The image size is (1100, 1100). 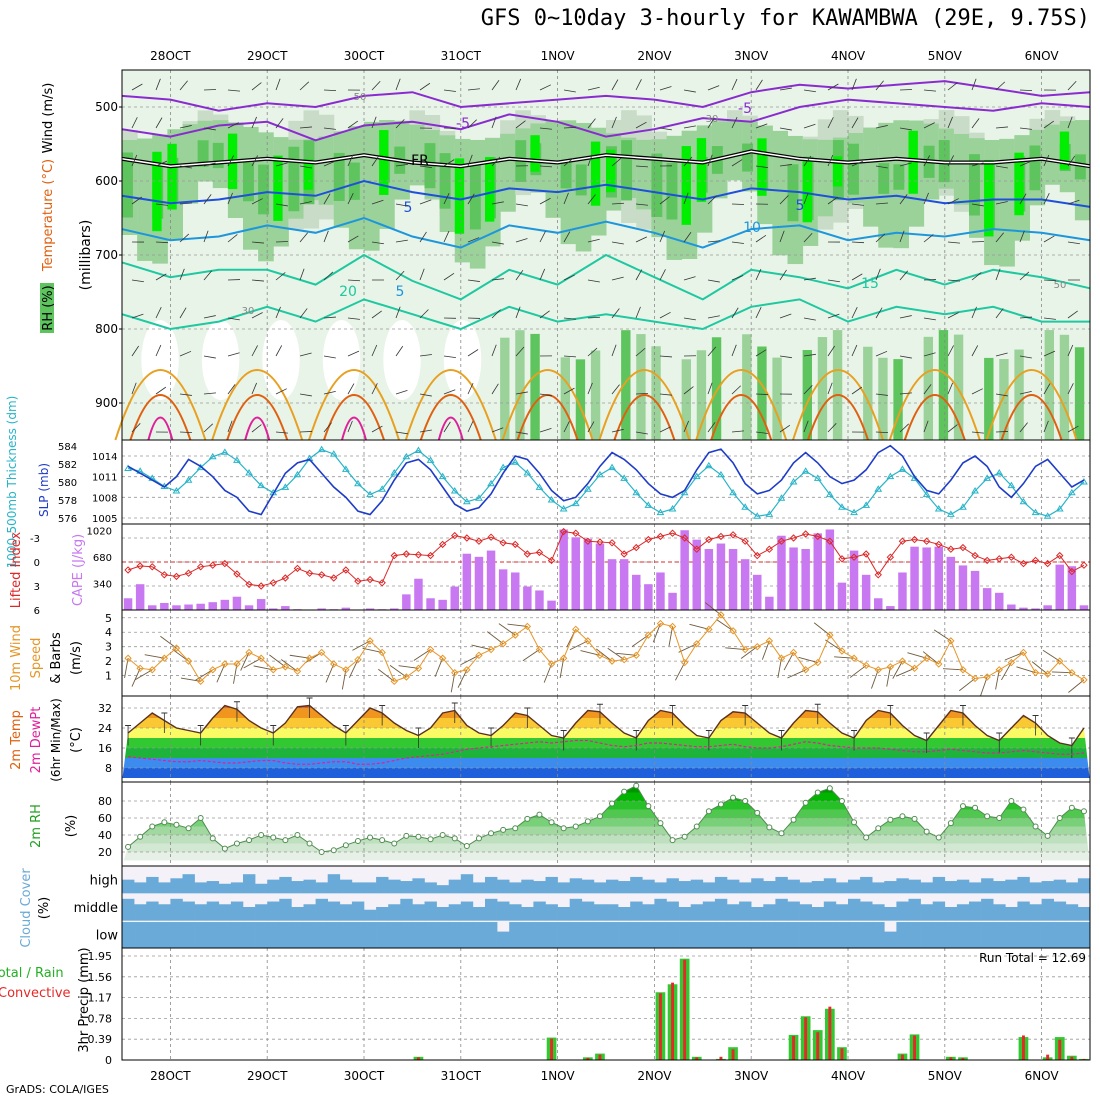 I want to click on top-date-label: 5NOV, so click(x=945, y=56).